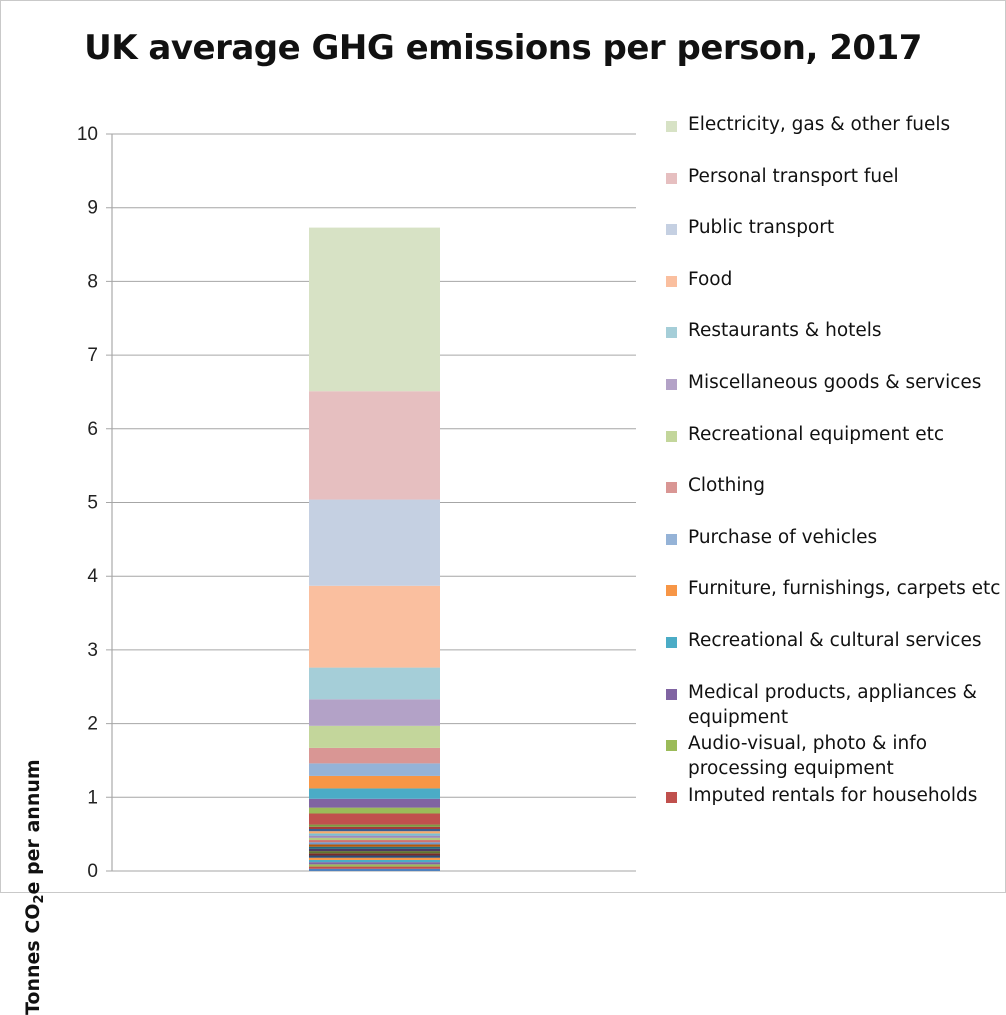  What do you see at coordinates (92, 576) in the screenshot?
I see `y-tick-label: 4` at bounding box center [92, 576].